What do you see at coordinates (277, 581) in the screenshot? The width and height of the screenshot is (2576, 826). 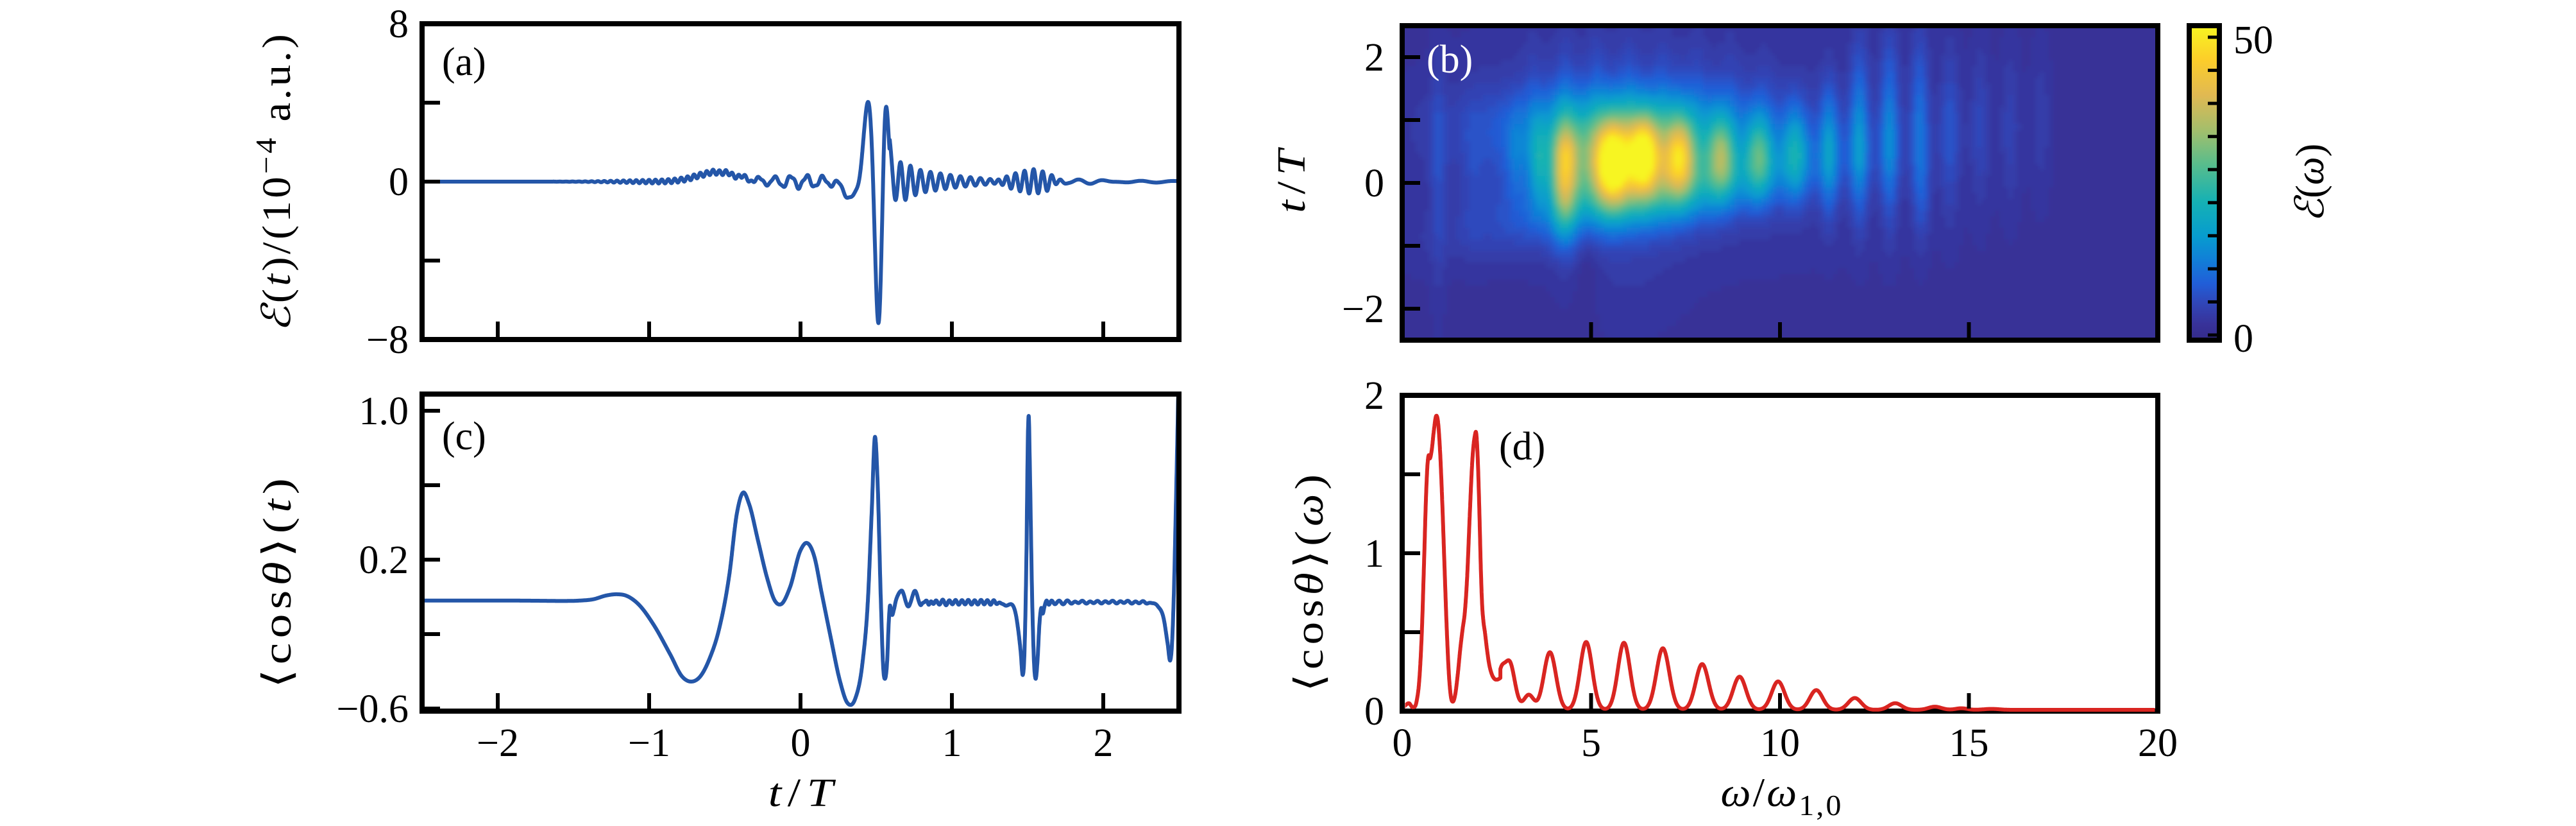 I see `svg-text: ⟨cosθ⟩(t)` at bounding box center [277, 581].